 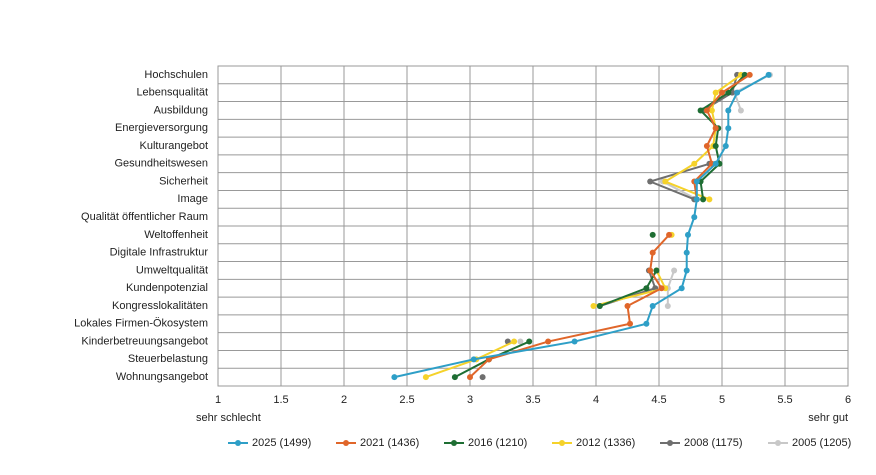 I want to click on x-tick-label: 2.5, so click(x=406, y=400).